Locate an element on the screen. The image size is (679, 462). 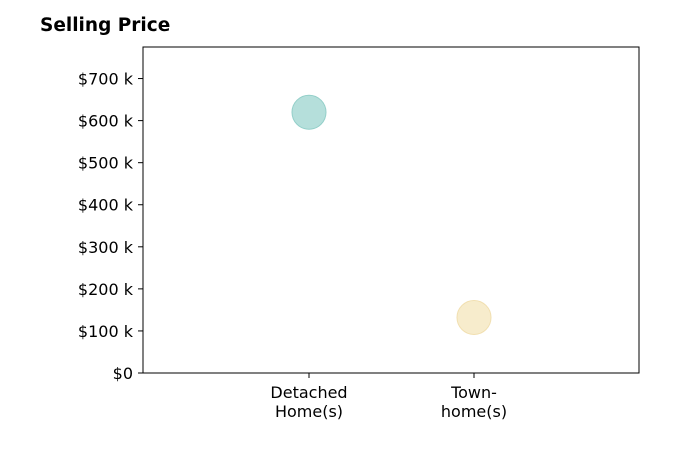
y-tick-label: $200 k is located at coordinates (106, 289).